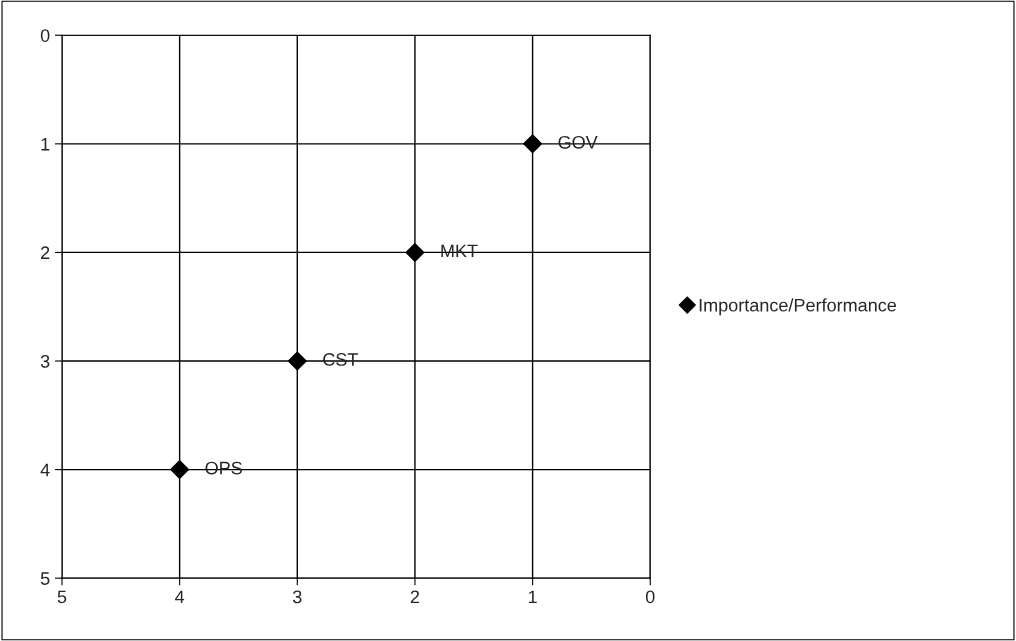 The height and width of the screenshot is (641, 1016). Describe the element at coordinates (180, 597) in the screenshot. I see `x-tick-label: 4` at that location.